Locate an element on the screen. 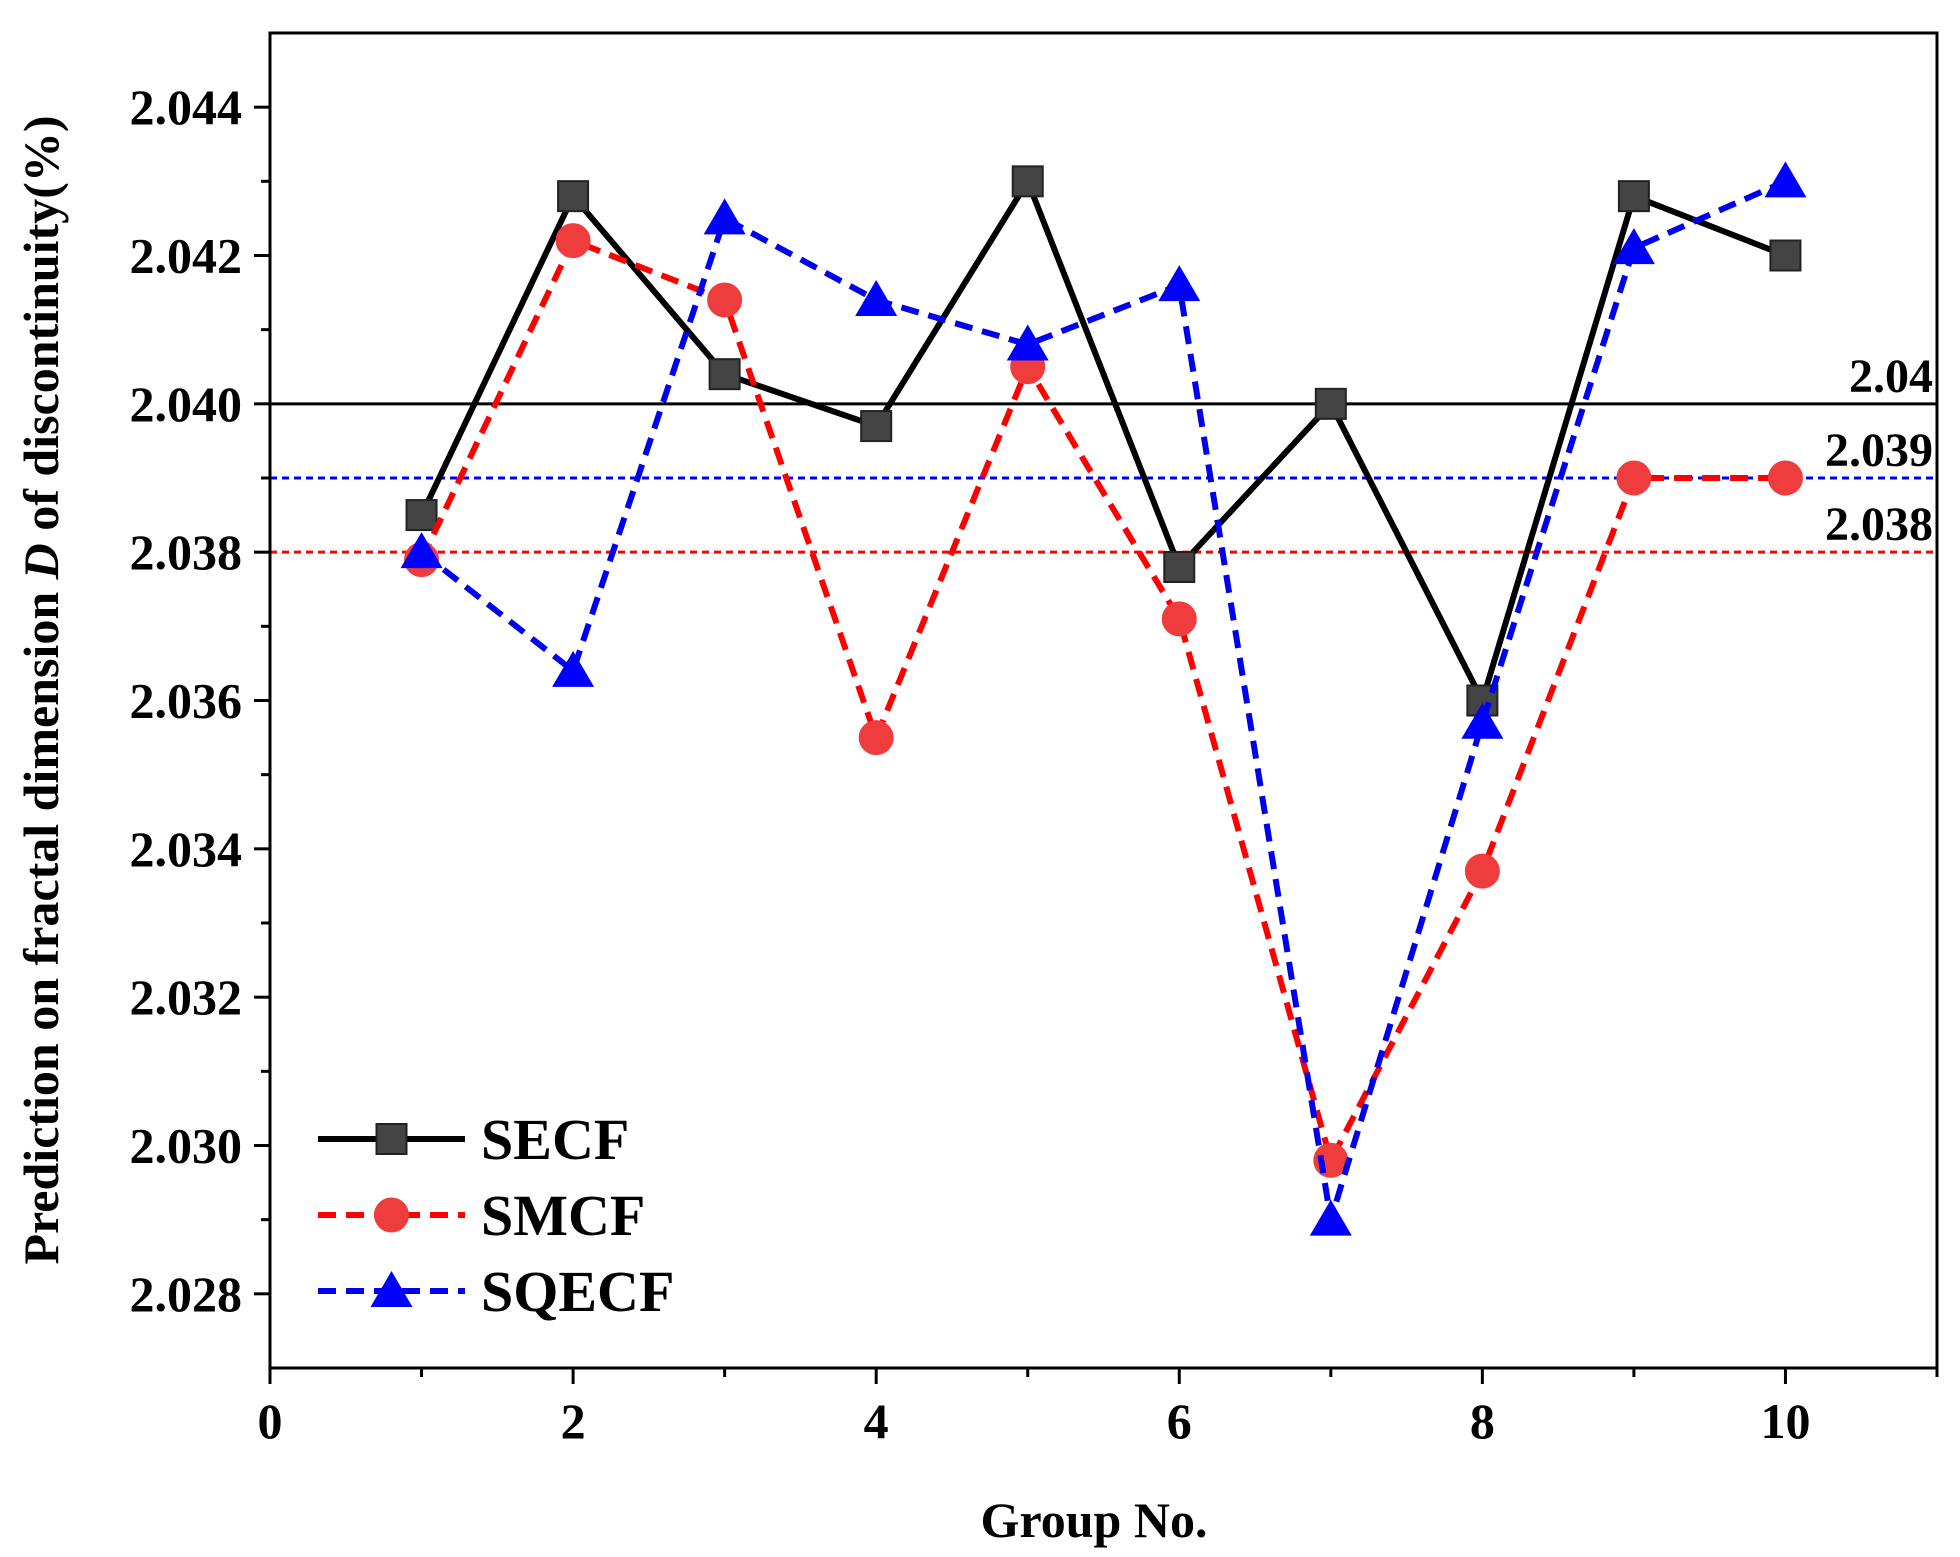 This screenshot has width=1960, height=1557. legend-marker-smcf is located at coordinates (391, 1215).